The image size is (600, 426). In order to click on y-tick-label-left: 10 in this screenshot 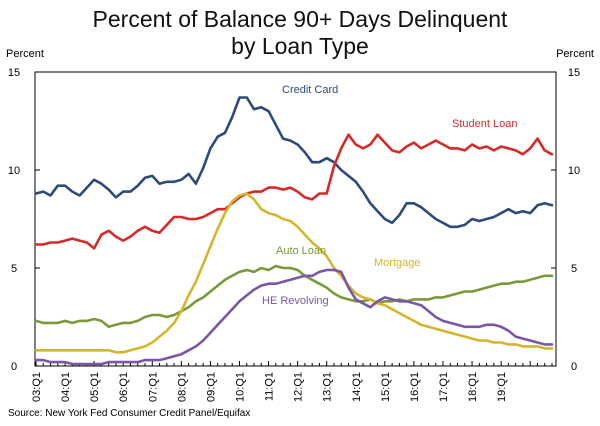, I will do `click(14, 171)`.